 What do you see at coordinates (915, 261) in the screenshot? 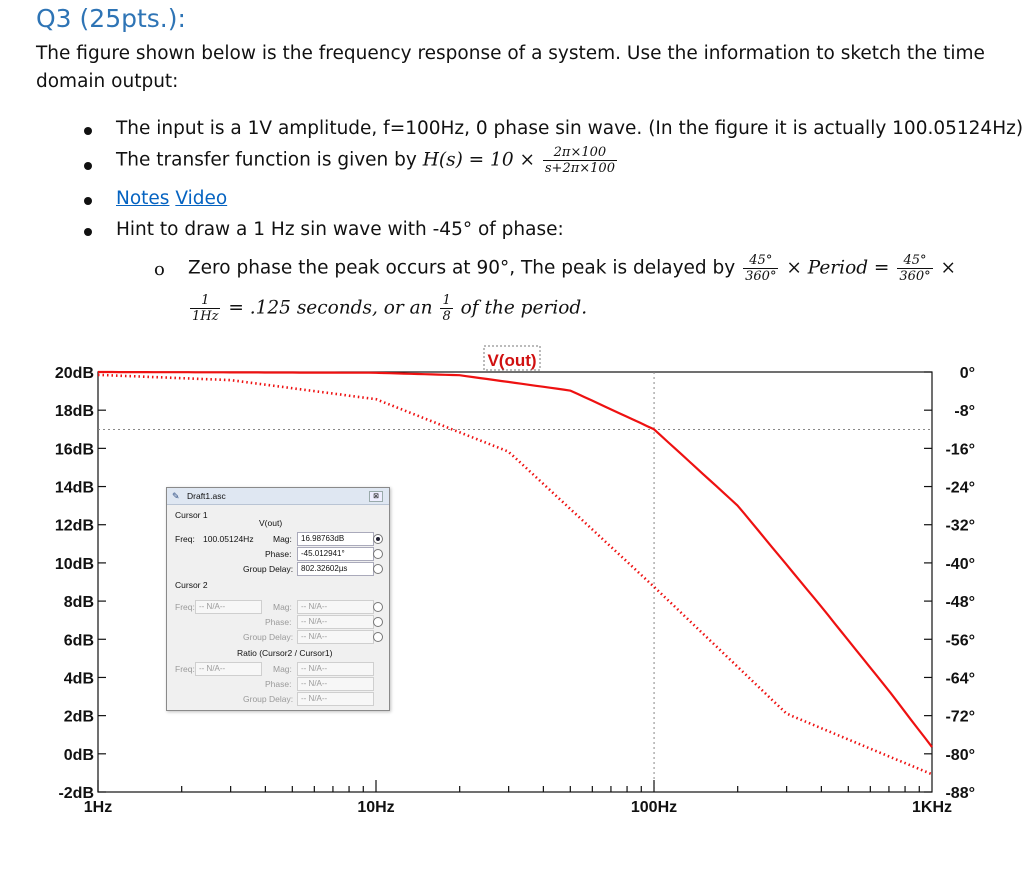
I see `sub-frac-2-num: 45°` at bounding box center [915, 261].